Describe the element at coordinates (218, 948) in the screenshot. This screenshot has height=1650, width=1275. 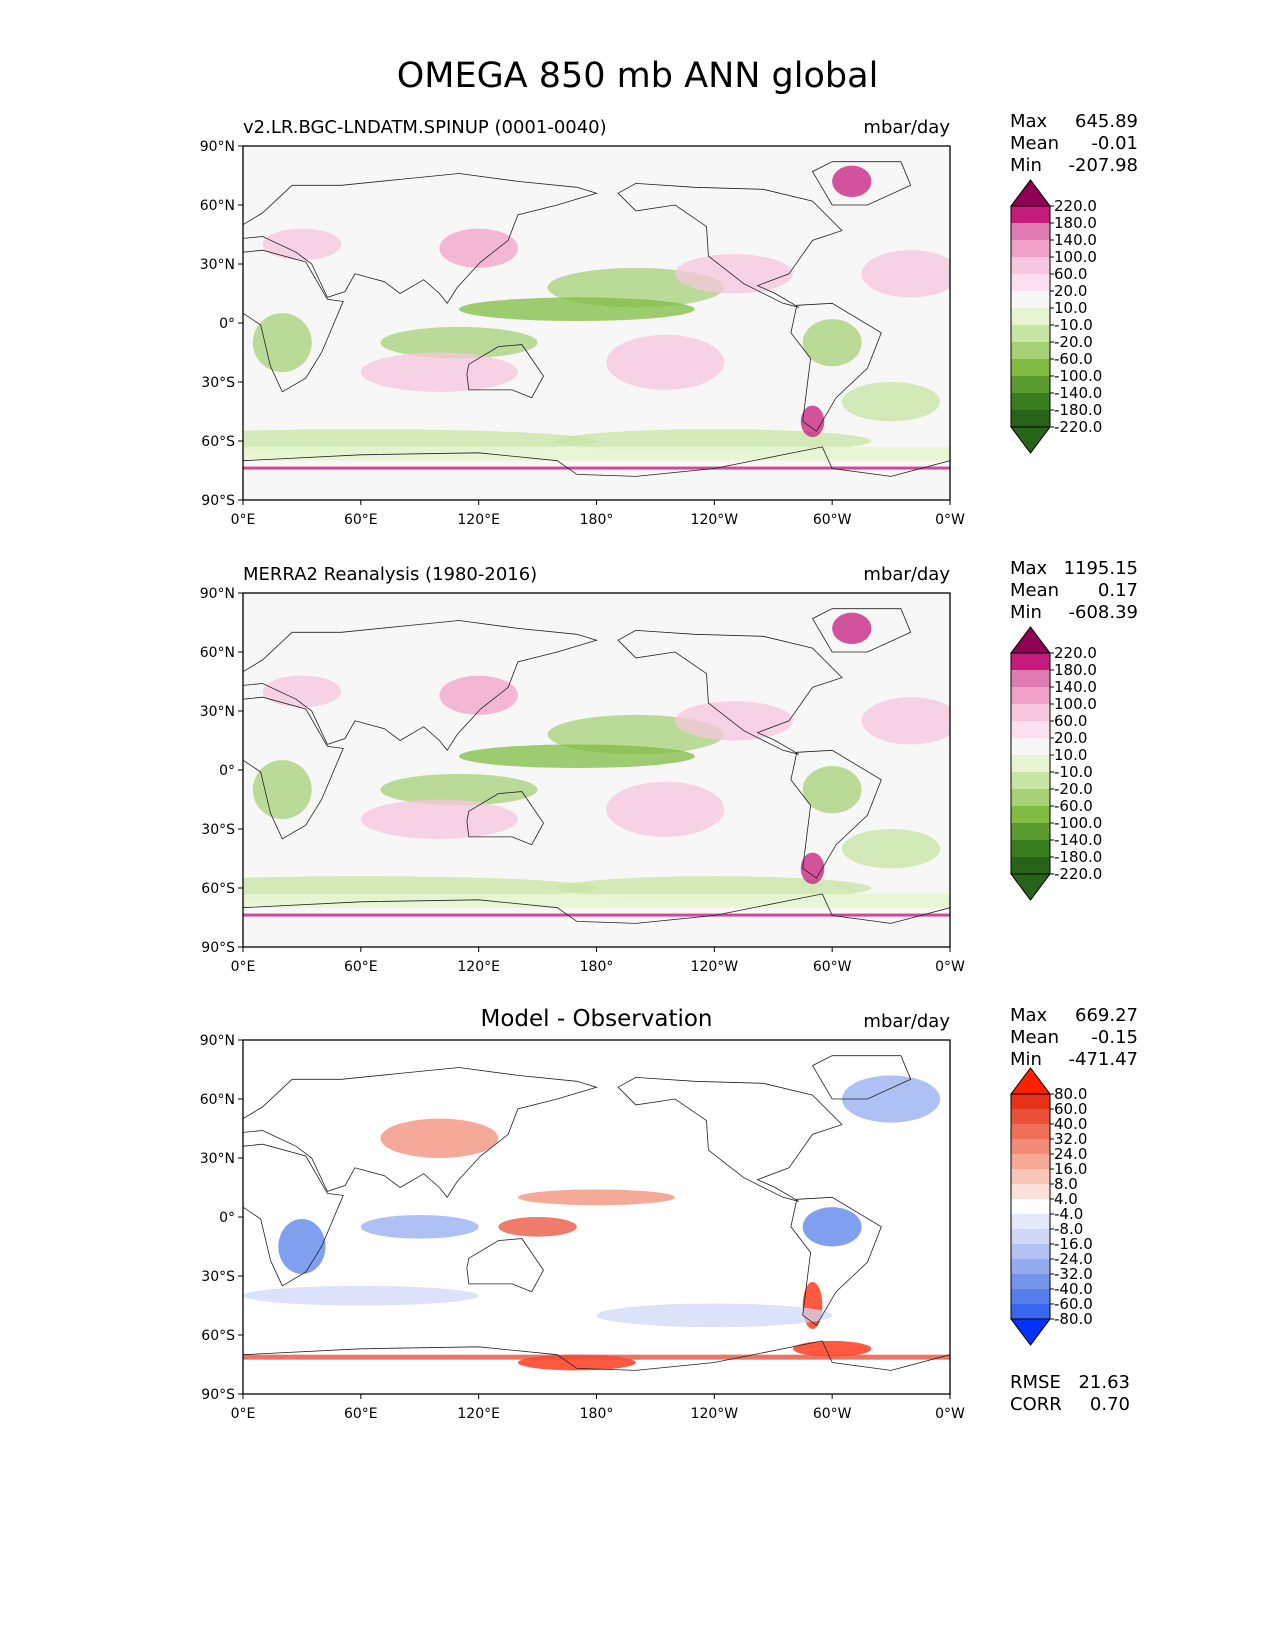
I see `lat-tick-label: 90°S` at that location.